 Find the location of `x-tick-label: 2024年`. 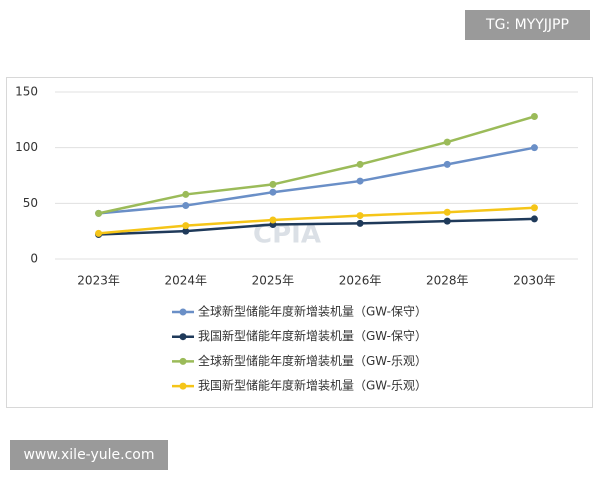

x-tick-label: 2024年 is located at coordinates (185, 281).